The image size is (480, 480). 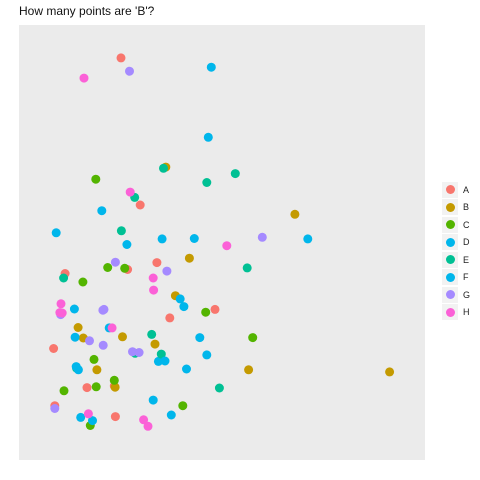 I want to click on legend-key-C, so click(x=450, y=224).